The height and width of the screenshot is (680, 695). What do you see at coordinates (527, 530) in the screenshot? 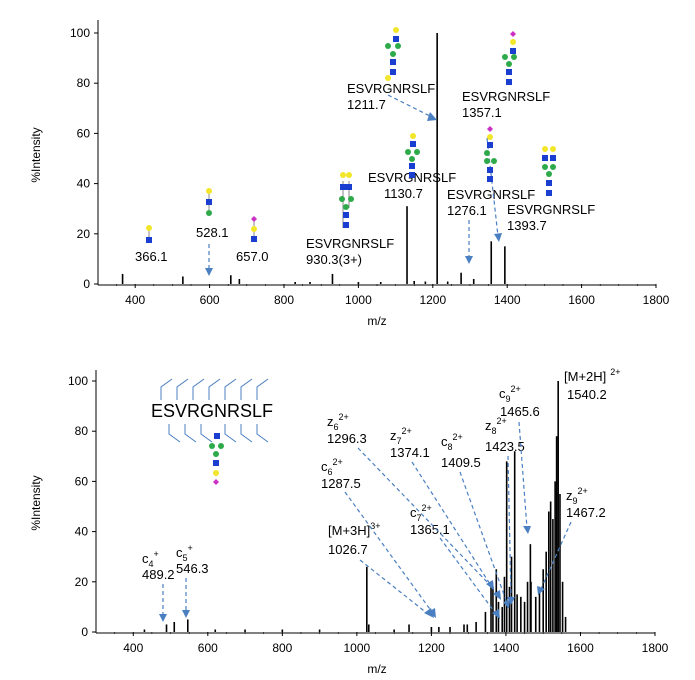
I see `arrowhead-c9` at bounding box center [527, 530].